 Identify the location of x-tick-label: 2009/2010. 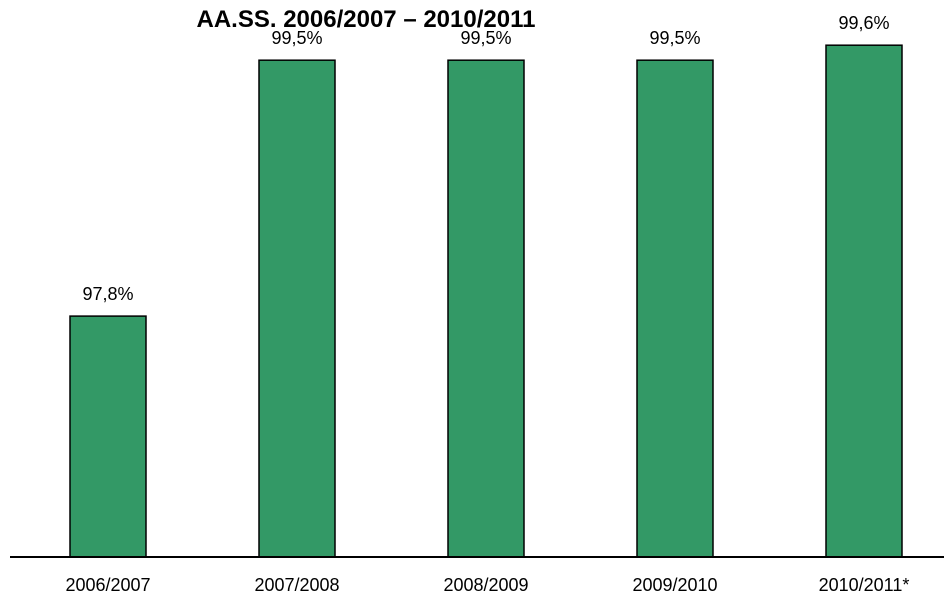
(674, 585).